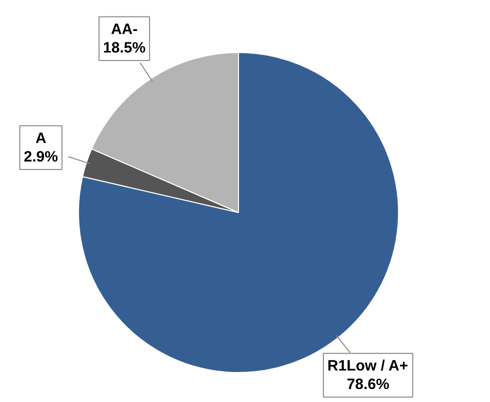 This screenshot has height=402, width=490. I want to click on slice-label: AA-, so click(124, 29).